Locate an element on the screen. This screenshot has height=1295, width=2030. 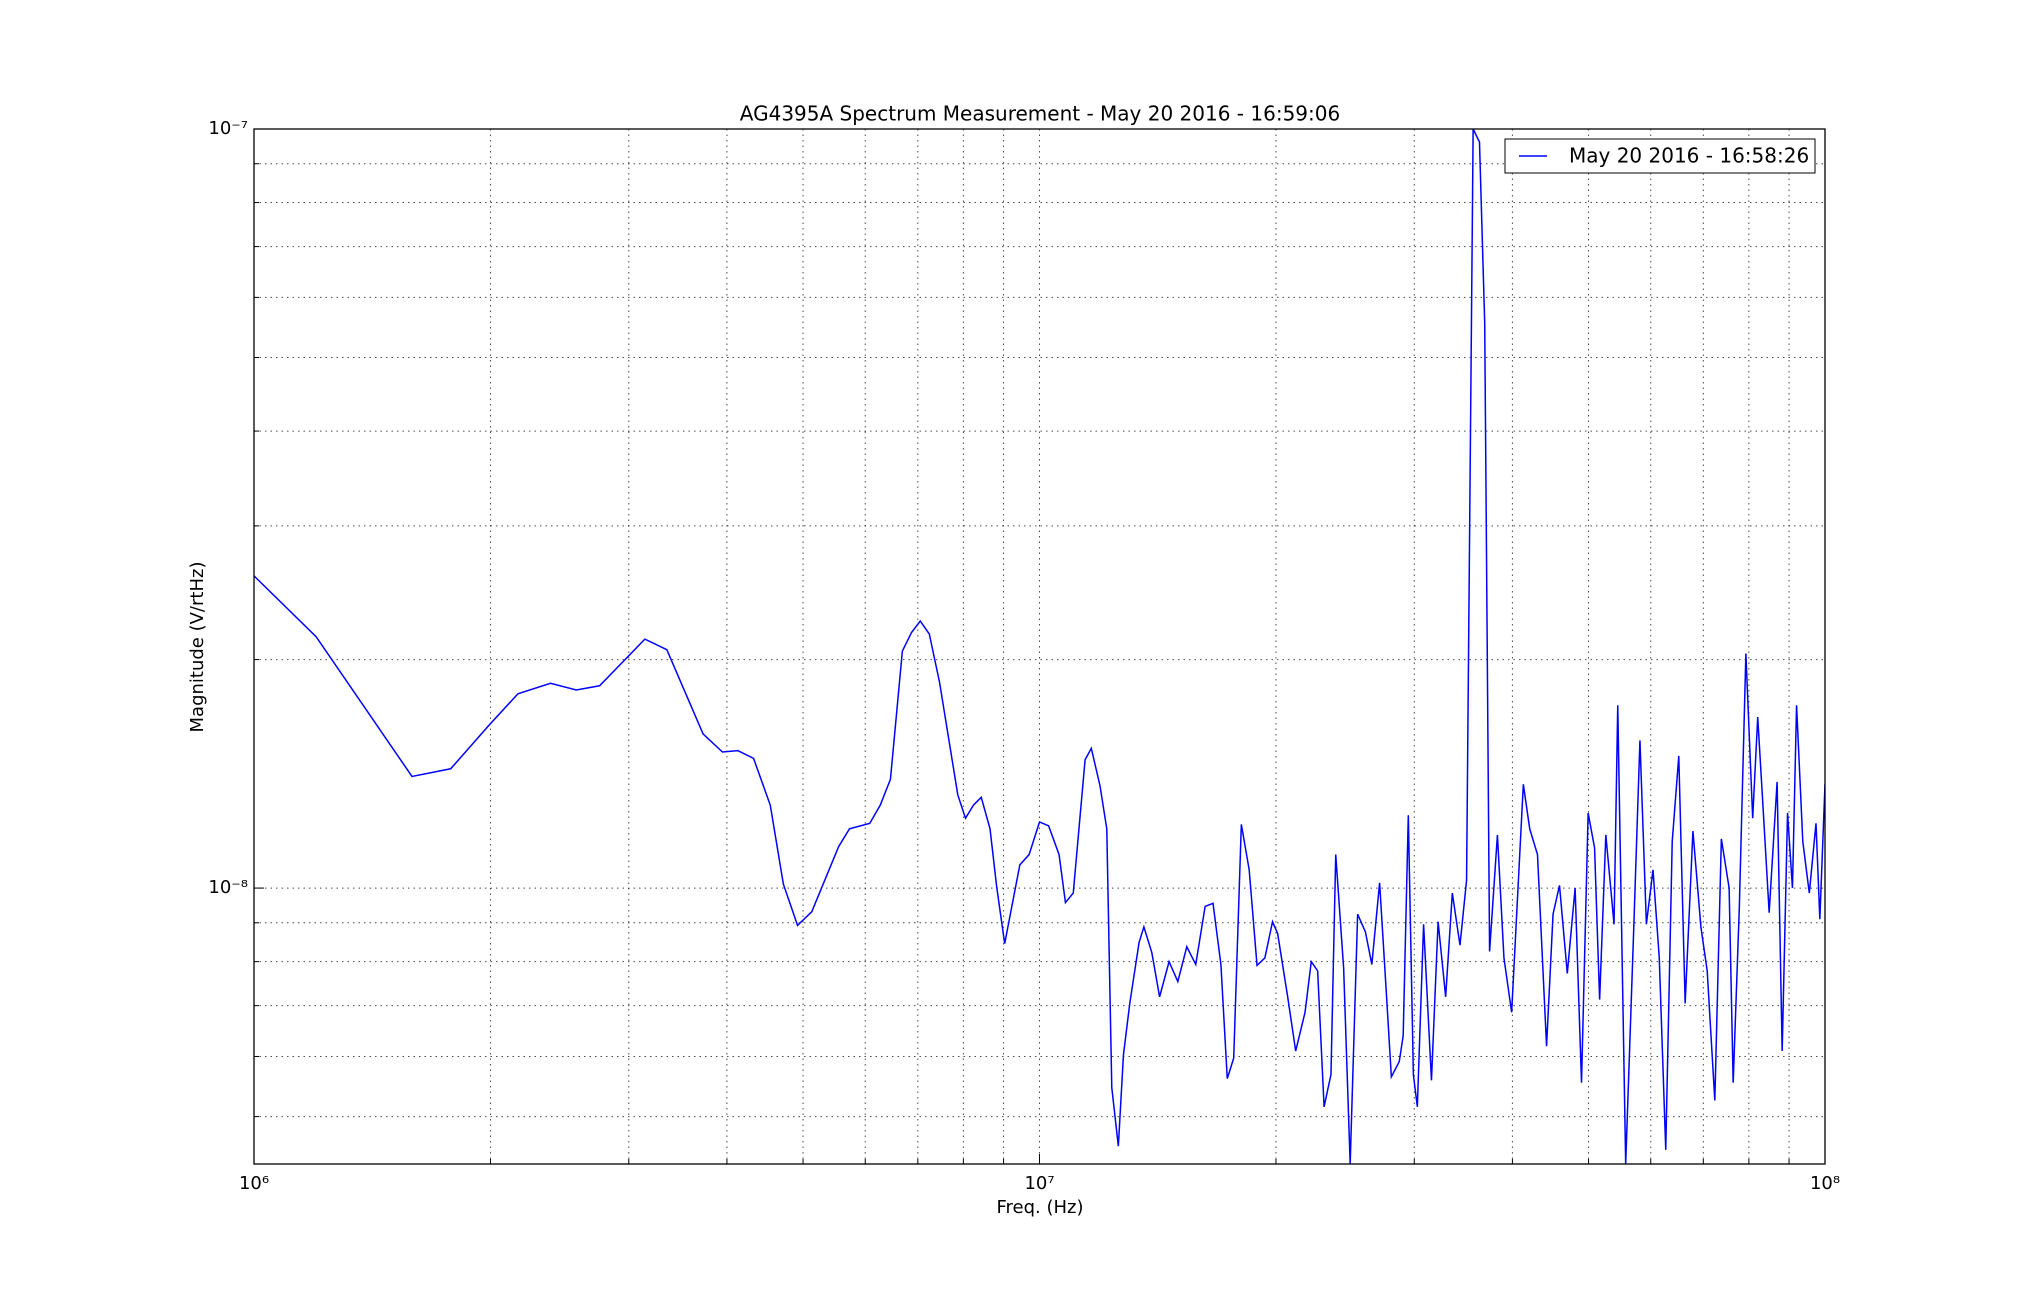
x-tick-label: 10⁸ is located at coordinates (1825, 1183).